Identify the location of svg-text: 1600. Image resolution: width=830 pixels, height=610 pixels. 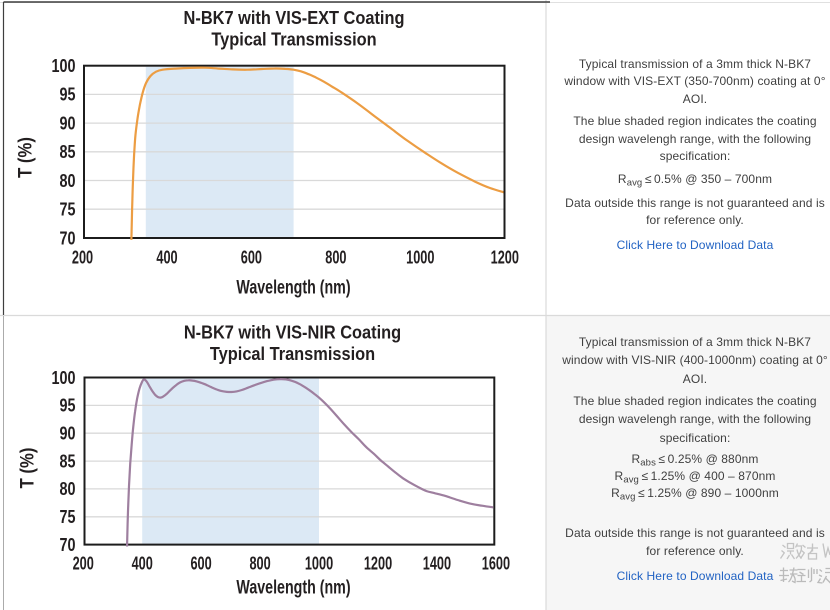
(496, 564).